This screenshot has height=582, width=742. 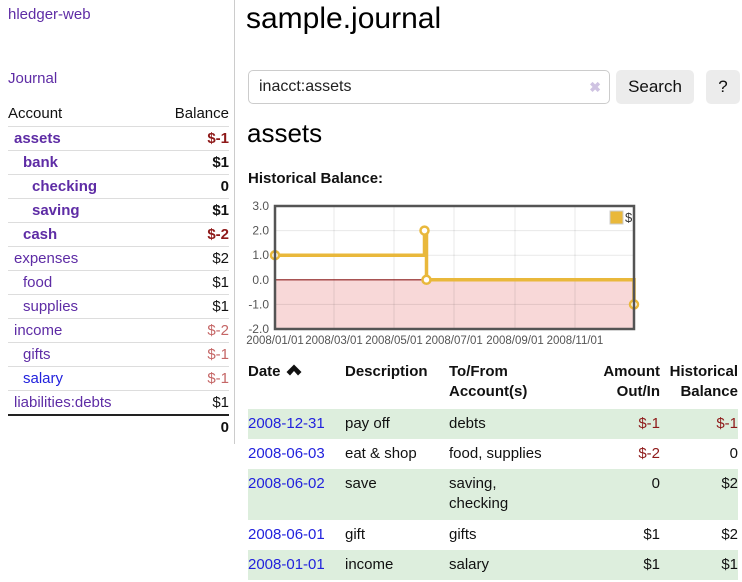 What do you see at coordinates (275, 341) in the screenshot?
I see `x-axis-tick-label: 2008/01/01` at bounding box center [275, 341].